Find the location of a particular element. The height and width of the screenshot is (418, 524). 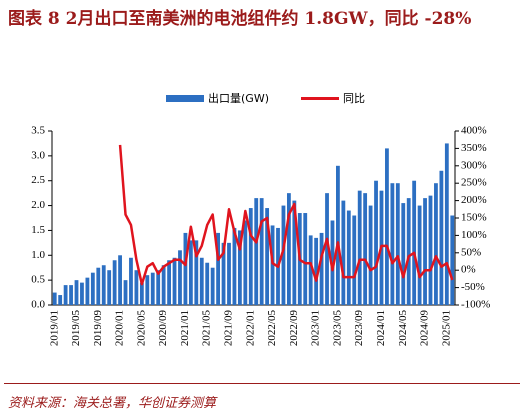

x-tick-label: 2024/09 is located at coordinates (425, 328).